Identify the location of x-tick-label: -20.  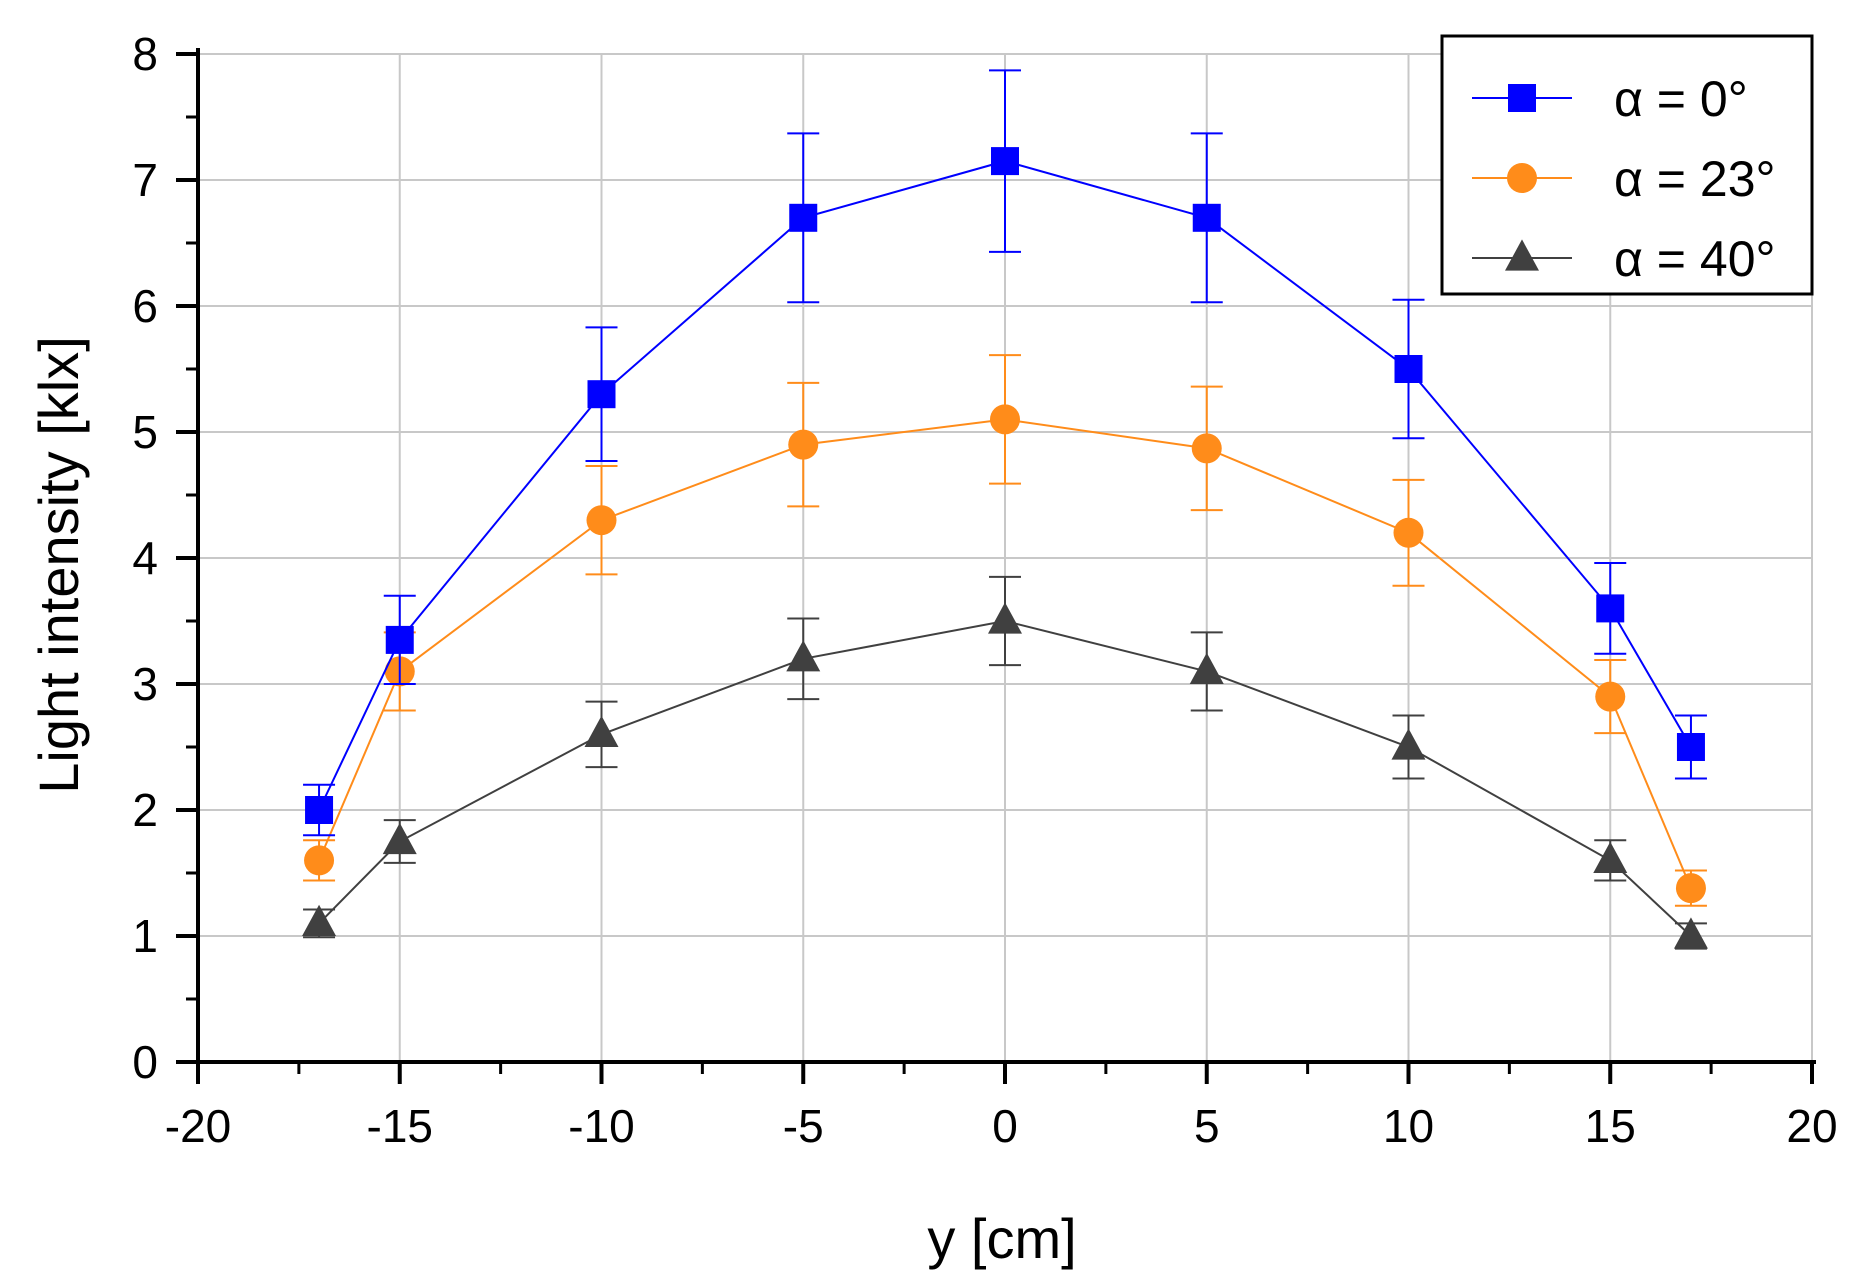
(198, 1126).